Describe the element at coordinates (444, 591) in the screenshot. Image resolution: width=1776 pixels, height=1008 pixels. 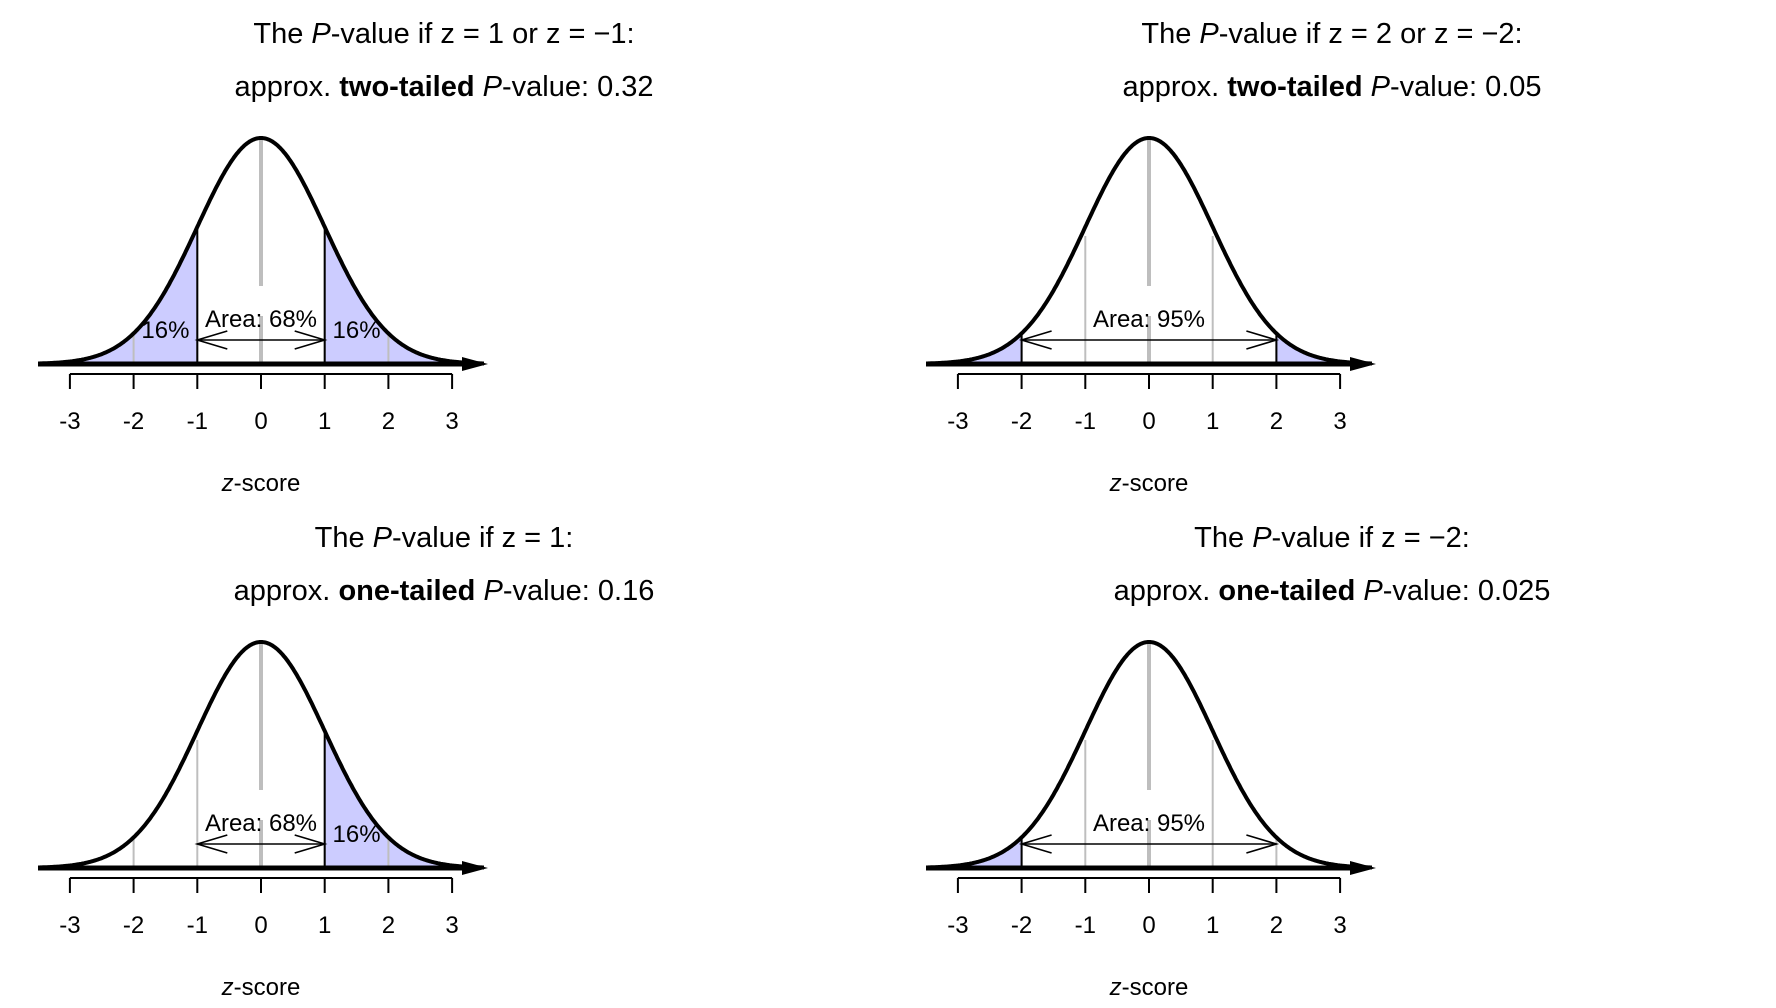
I see `panel-title-line2: approx. one-tailed P-value: 0.16` at that location.